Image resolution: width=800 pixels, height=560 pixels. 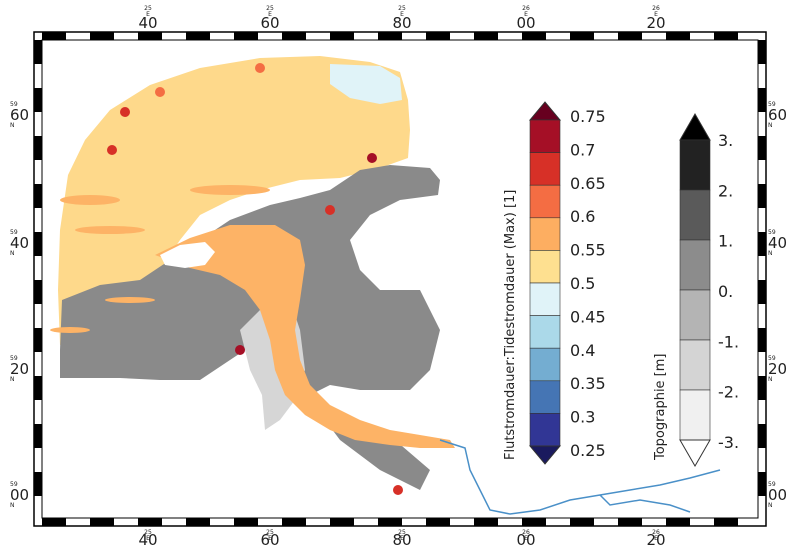 I want to click on lat-tick-major: 40, so click(x=19, y=243).